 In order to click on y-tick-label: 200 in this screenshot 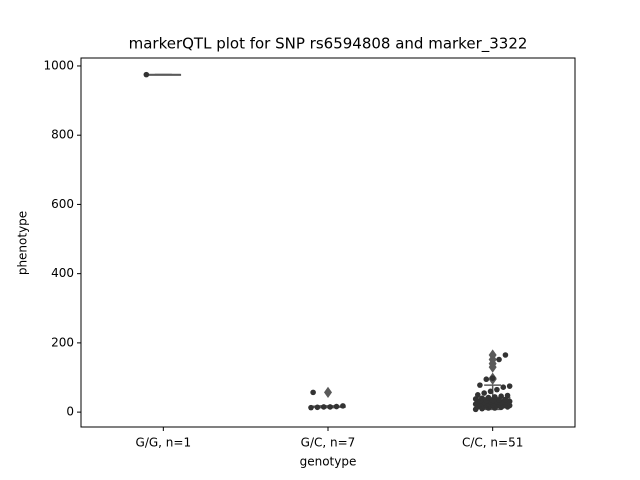, I will do `click(62, 342)`.